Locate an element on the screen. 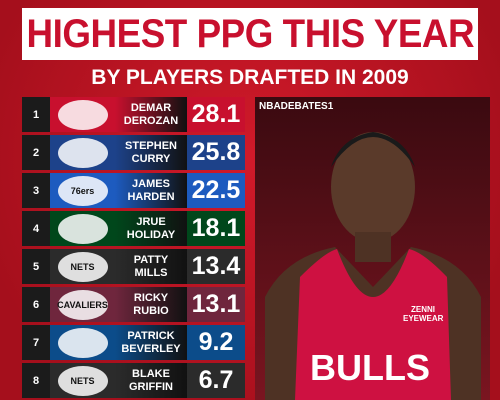 The width and height of the screenshot is (500, 400). first-name: PATRICK is located at coordinates (151, 335).